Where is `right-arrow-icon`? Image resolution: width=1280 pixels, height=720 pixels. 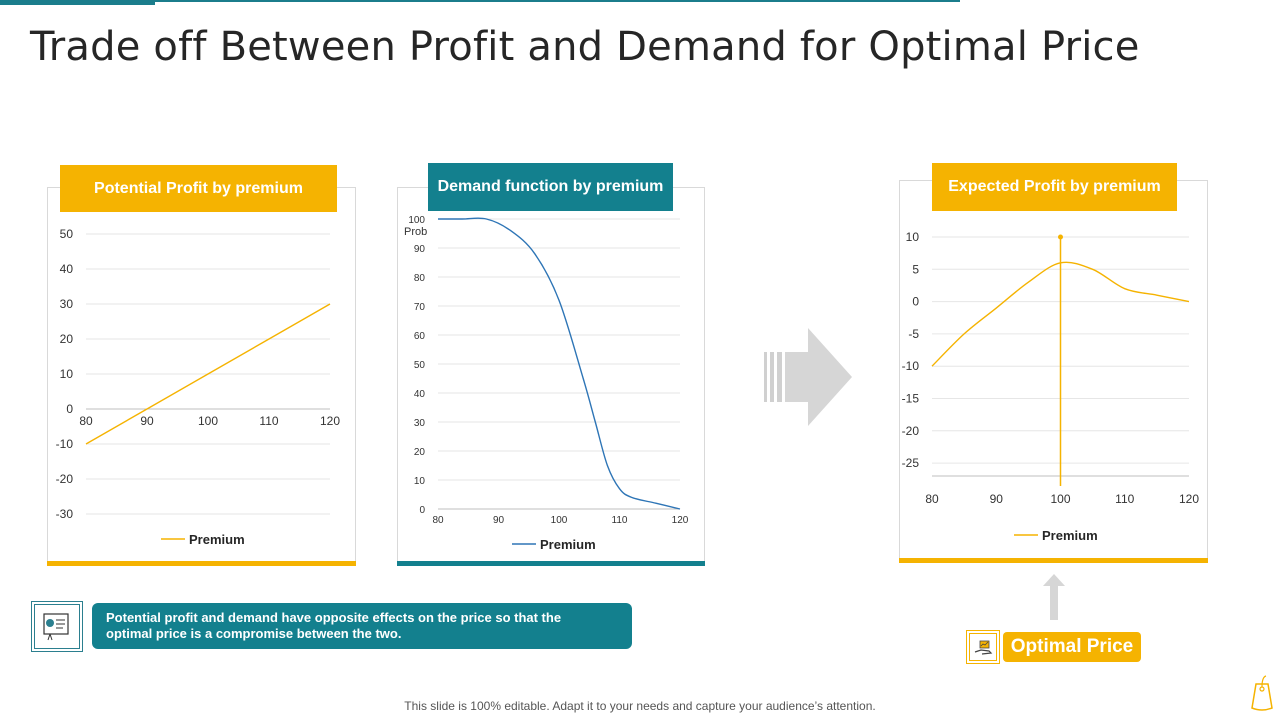 right-arrow-icon is located at coordinates (808, 377).